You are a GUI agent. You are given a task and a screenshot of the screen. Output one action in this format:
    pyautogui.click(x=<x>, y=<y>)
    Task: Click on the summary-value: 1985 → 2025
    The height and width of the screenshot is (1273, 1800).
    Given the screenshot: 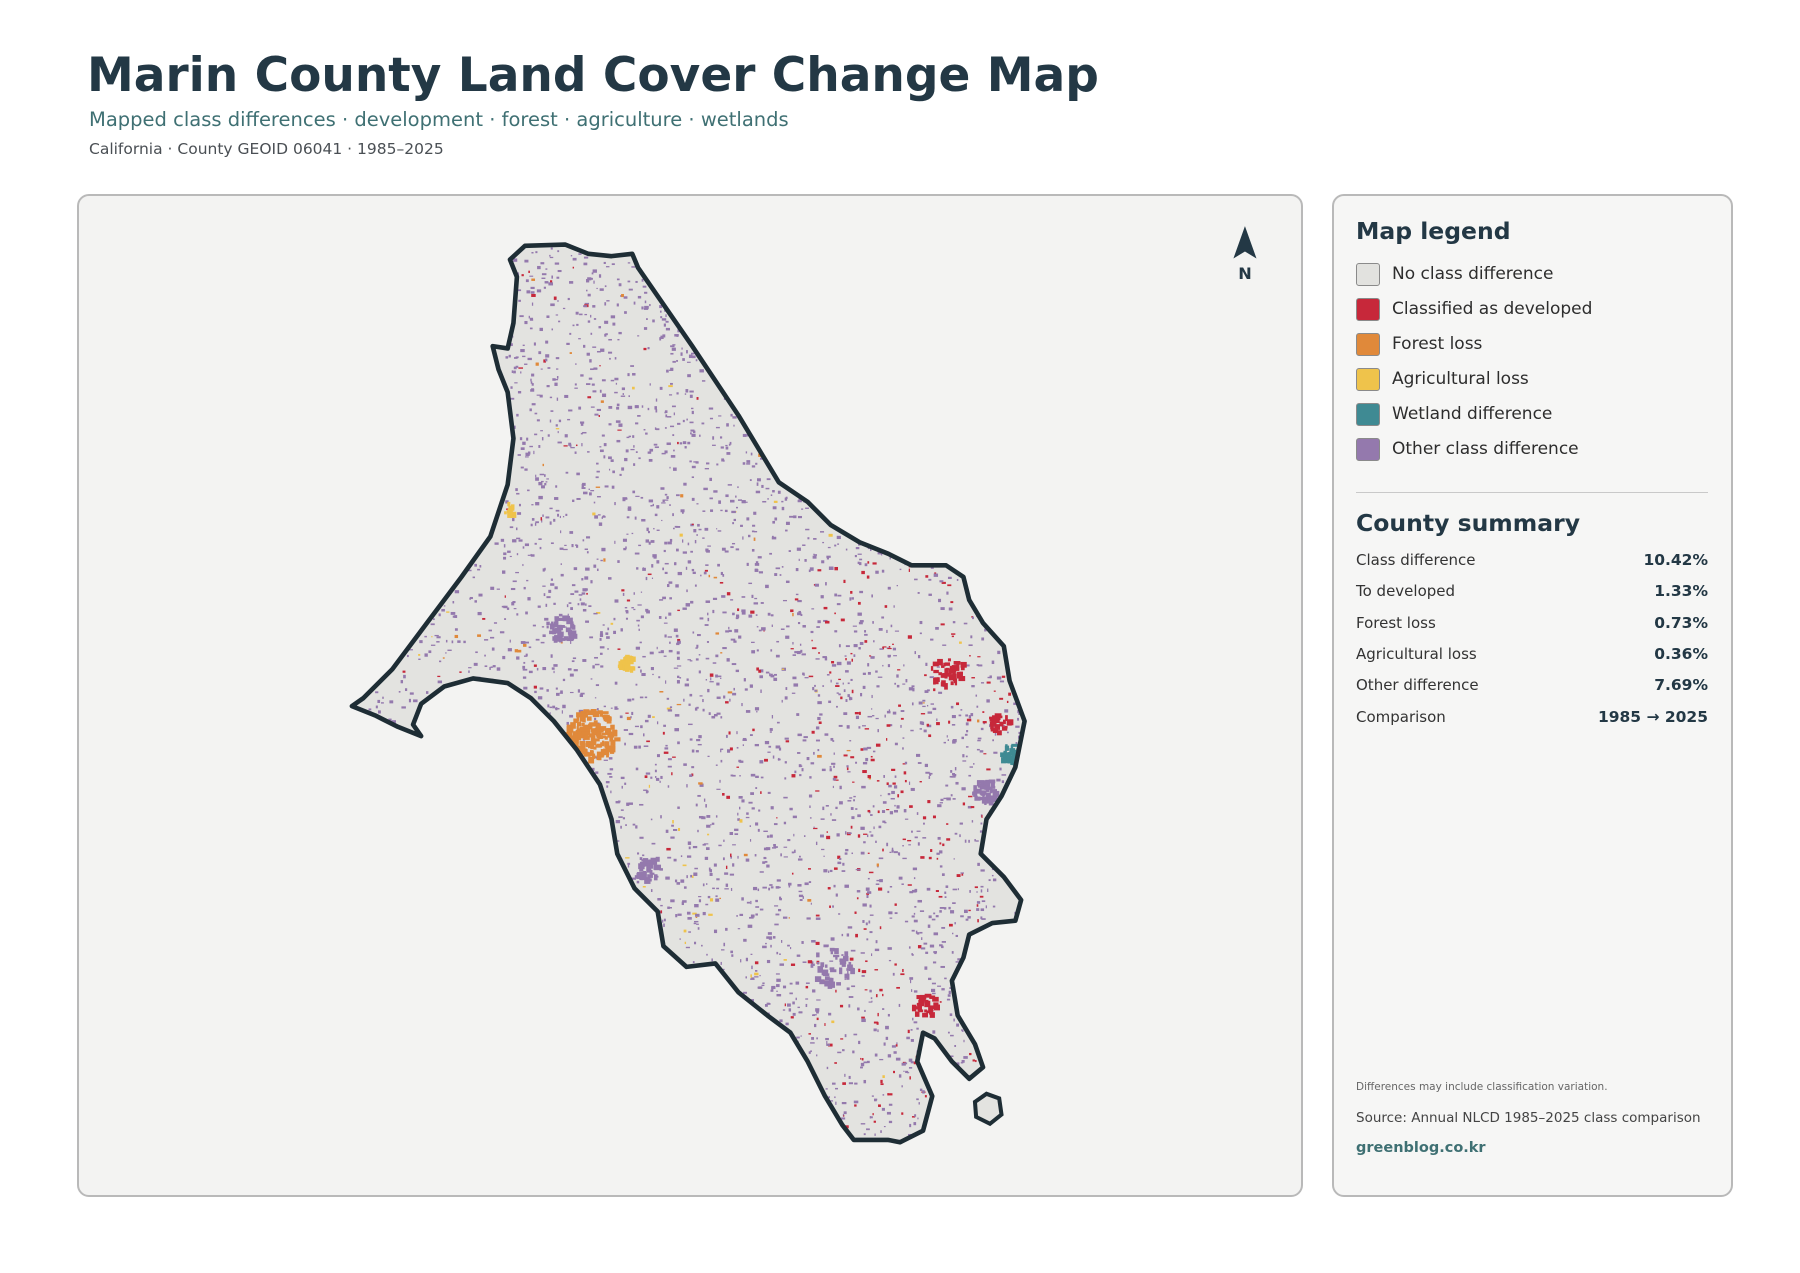 What is the action you would take?
    pyautogui.click(x=1652, y=716)
    